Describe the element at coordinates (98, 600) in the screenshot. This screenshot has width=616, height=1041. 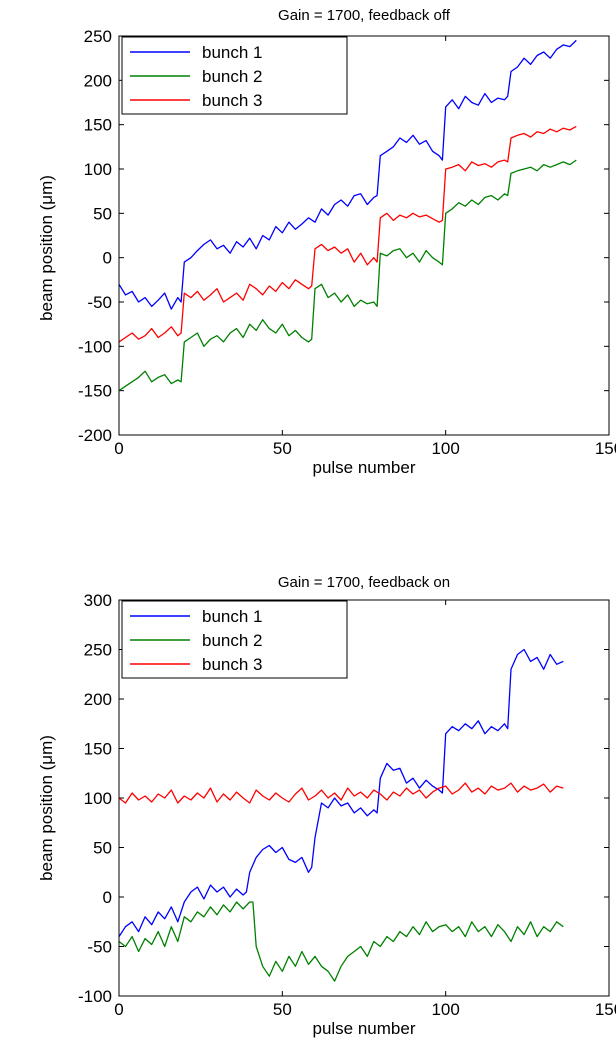
I see `y-tick-label: 300` at that location.